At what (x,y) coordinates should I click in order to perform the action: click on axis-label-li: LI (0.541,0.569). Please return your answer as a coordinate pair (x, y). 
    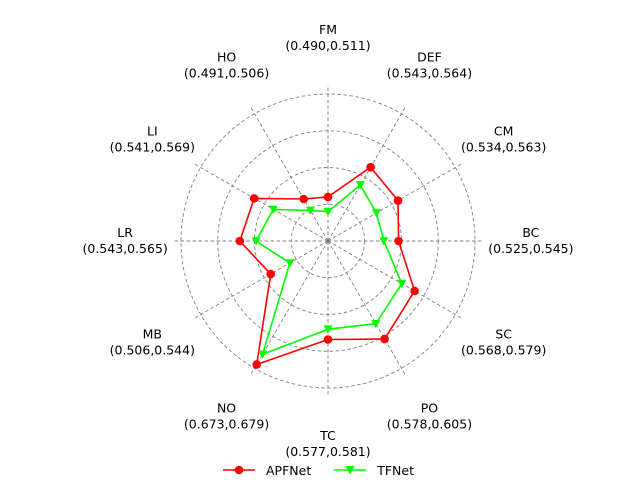
    Looking at the image, I should click on (152, 139).